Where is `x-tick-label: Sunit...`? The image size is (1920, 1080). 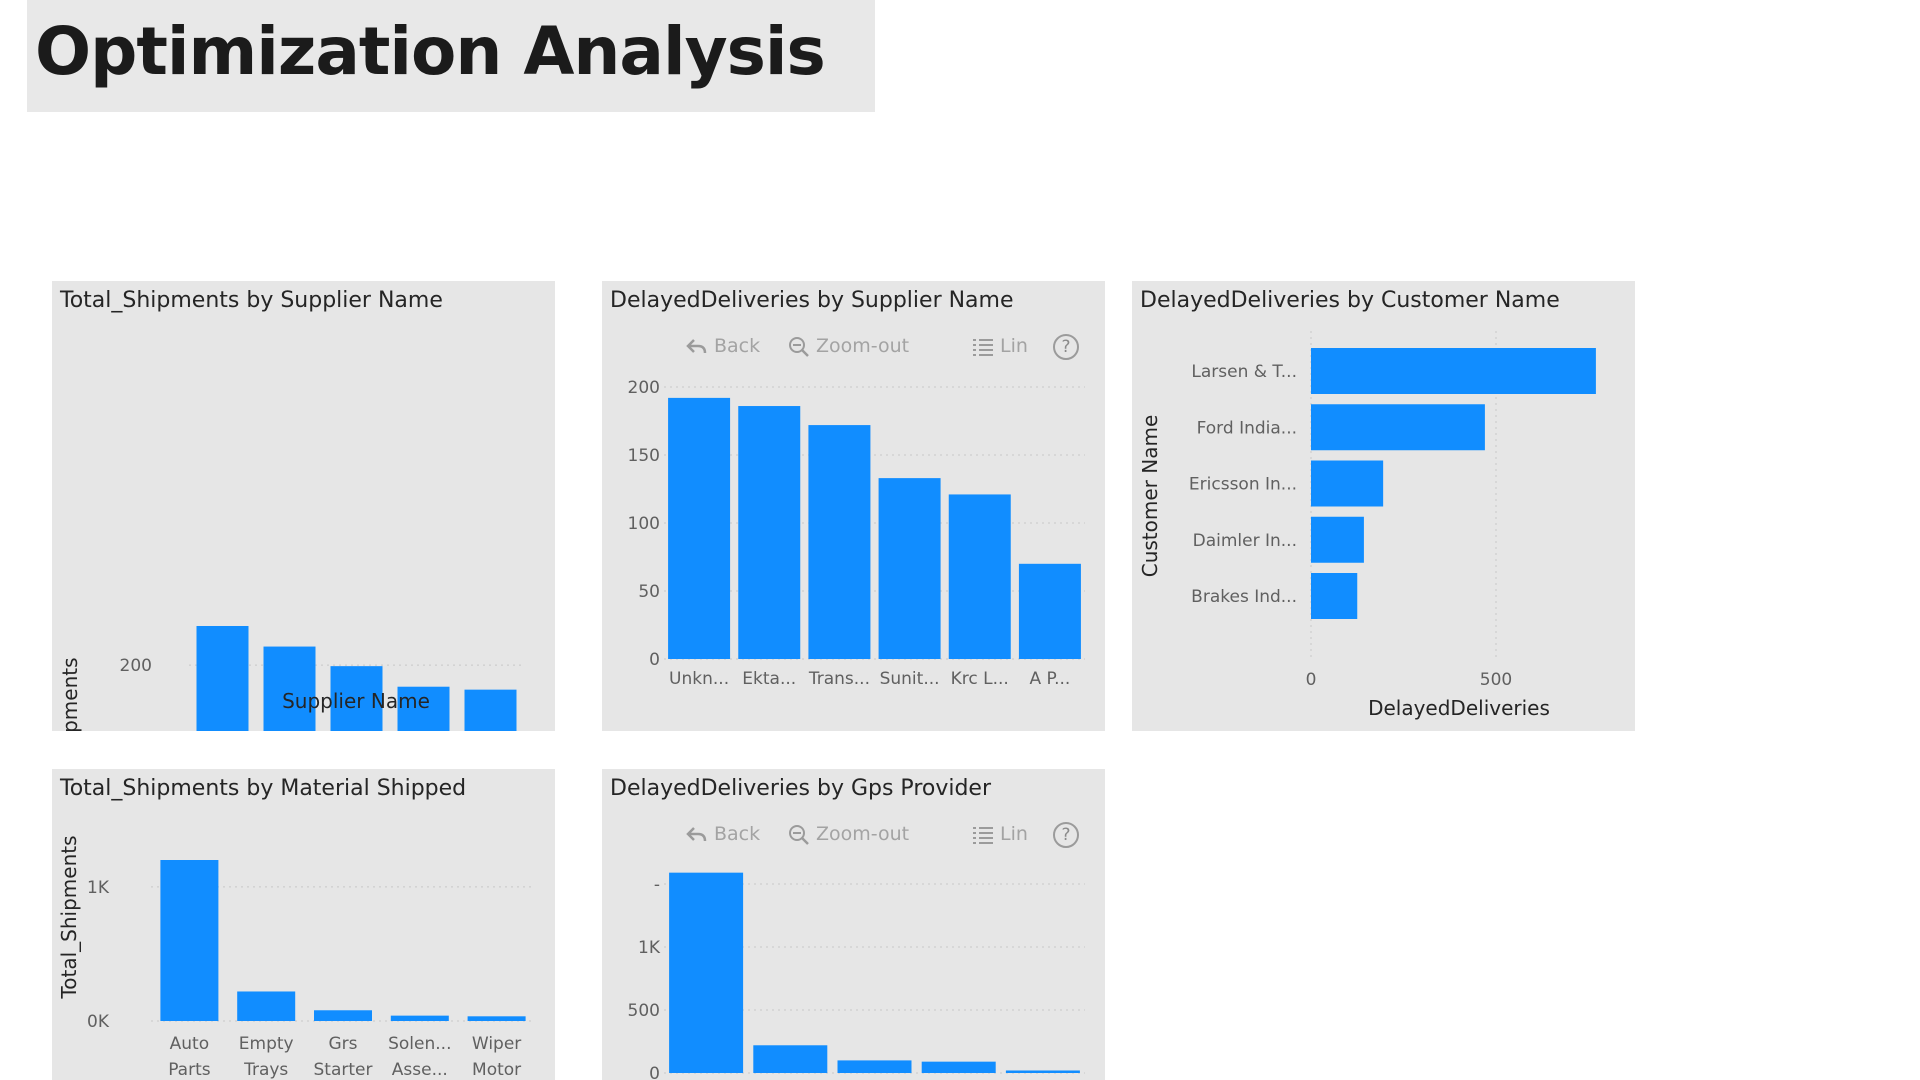
x-tick-label: Sunit... is located at coordinates (910, 679).